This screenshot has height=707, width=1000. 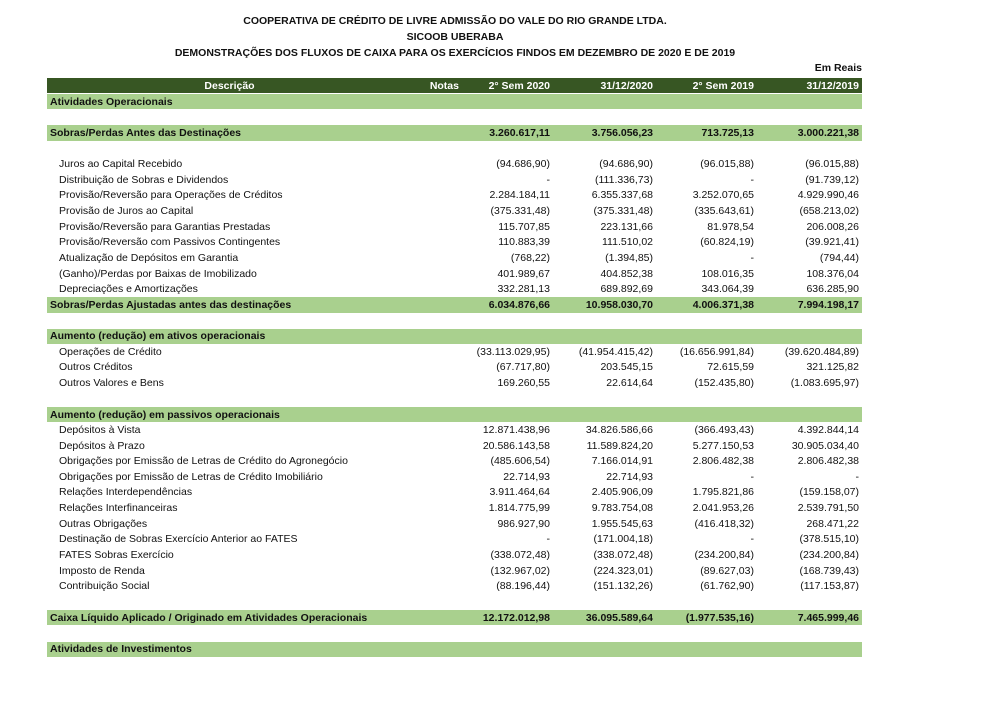 What do you see at coordinates (829, 586) in the screenshot?
I see `row-value: (117.153,87)` at bounding box center [829, 586].